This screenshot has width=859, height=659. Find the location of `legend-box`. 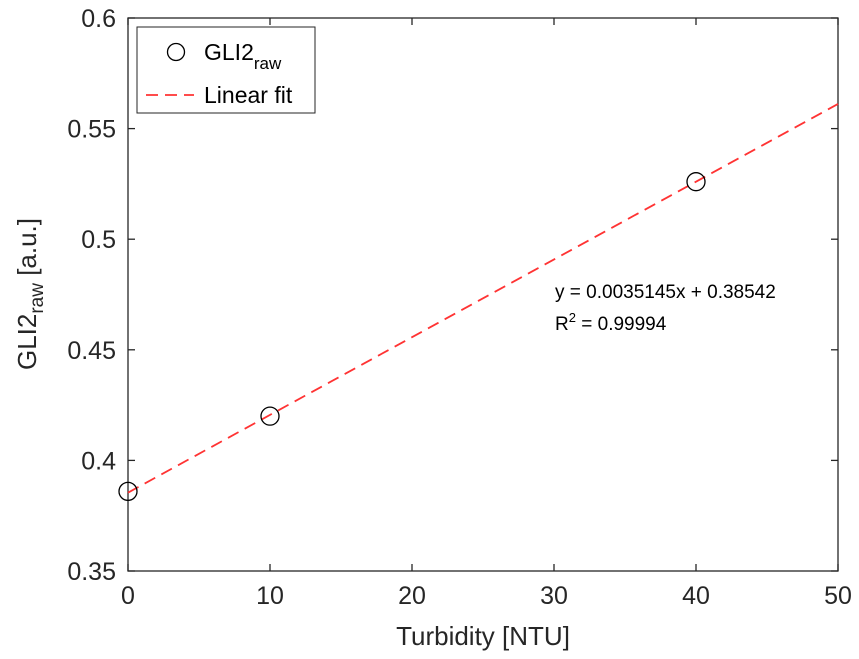

legend-box is located at coordinates (226, 70).